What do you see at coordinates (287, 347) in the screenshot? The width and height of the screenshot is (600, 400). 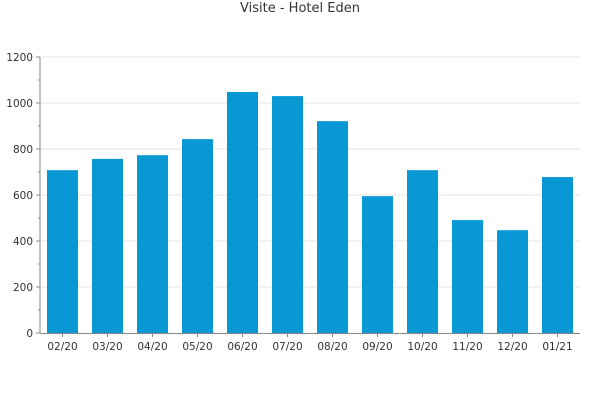 I see `x-tick-label: 07/20` at bounding box center [287, 347].